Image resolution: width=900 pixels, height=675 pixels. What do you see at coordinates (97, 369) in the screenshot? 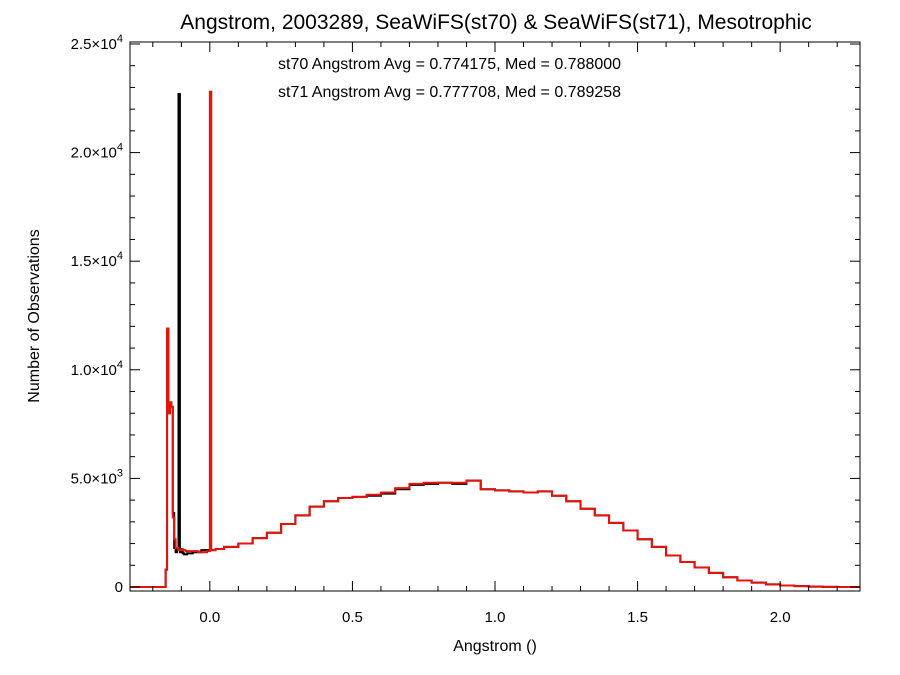
I see `y-tick-label: 1.0×10⁴` at bounding box center [97, 369].